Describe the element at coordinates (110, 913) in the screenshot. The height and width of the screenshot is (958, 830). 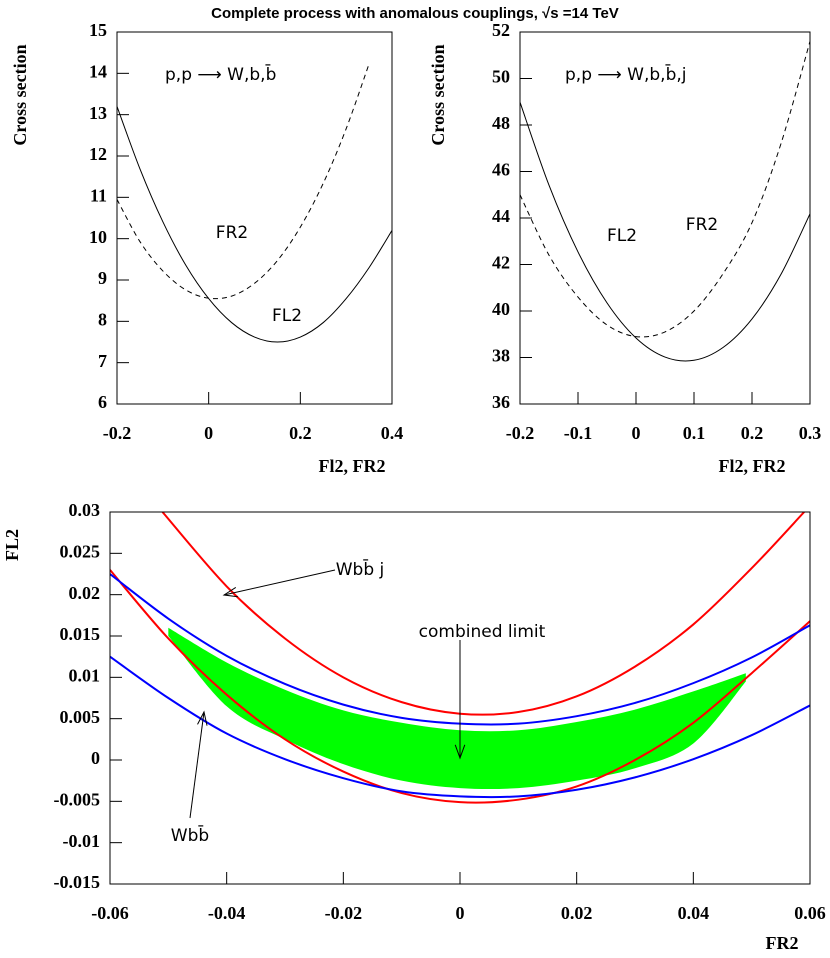
I see `x-tick-label: -0.06` at that location.